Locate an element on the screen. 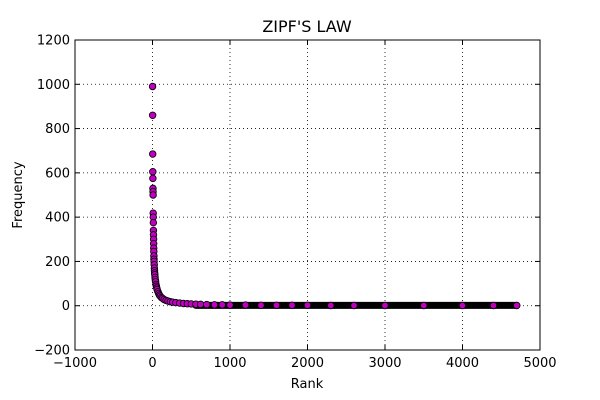 This screenshot has width=600, height=400. x-axis-label: Rank is located at coordinates (307, 384).